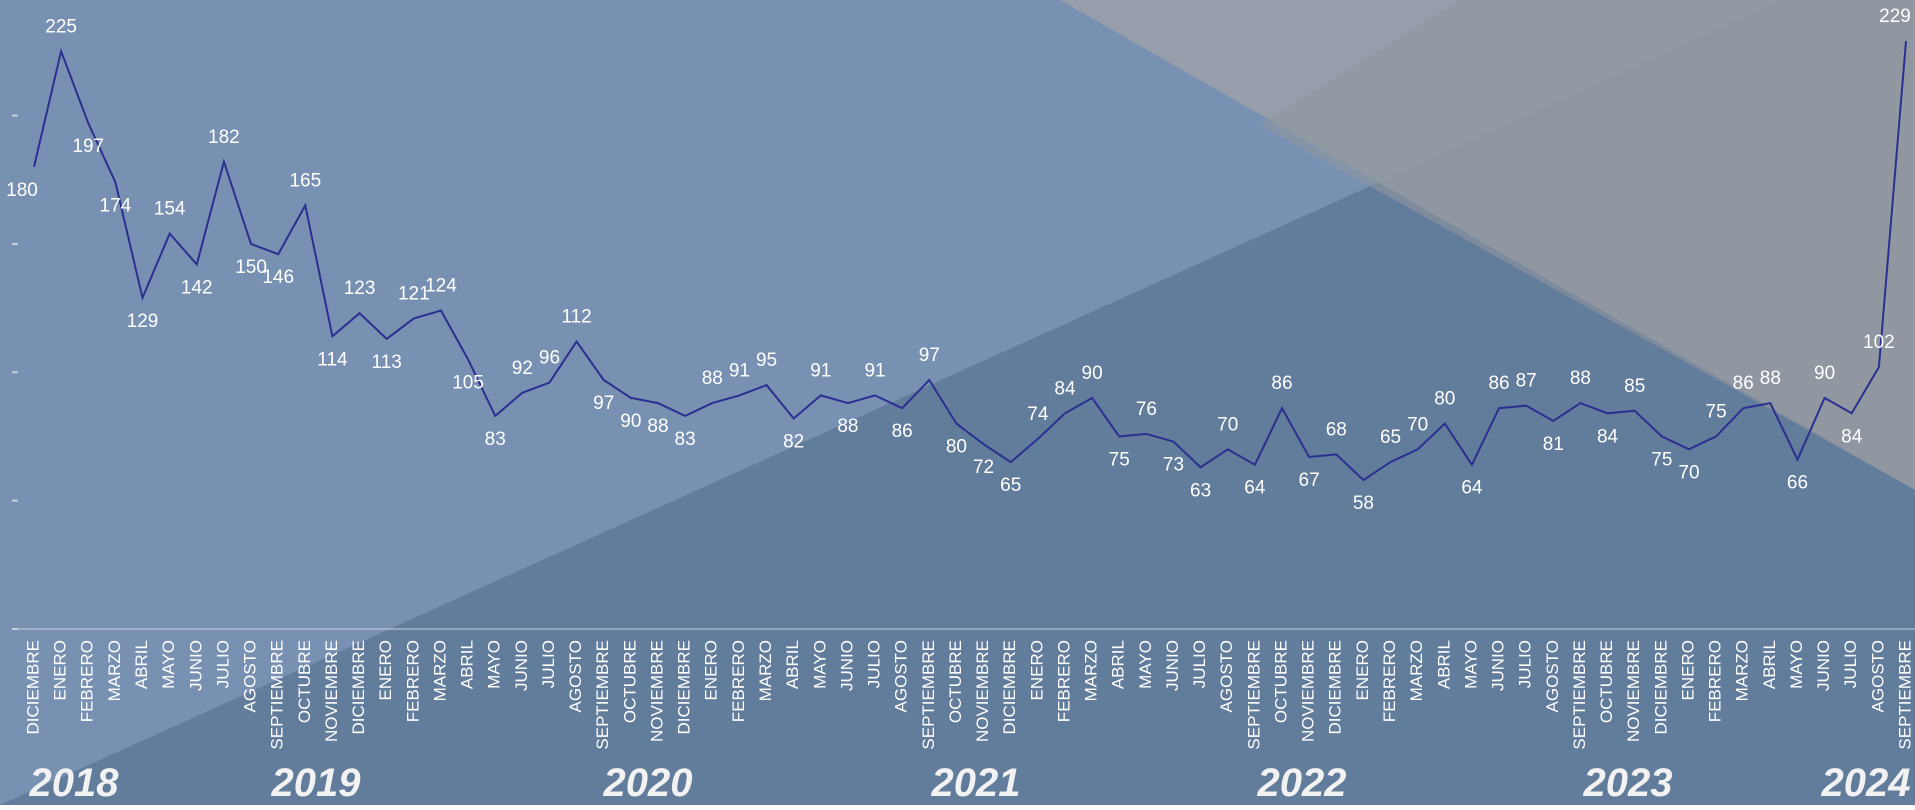 Image resolution: width=1915 pixels, height=810 pixels. Describe the element at coordinates (278, 277) in the screenshot. I see `data-label: 146` at that location.